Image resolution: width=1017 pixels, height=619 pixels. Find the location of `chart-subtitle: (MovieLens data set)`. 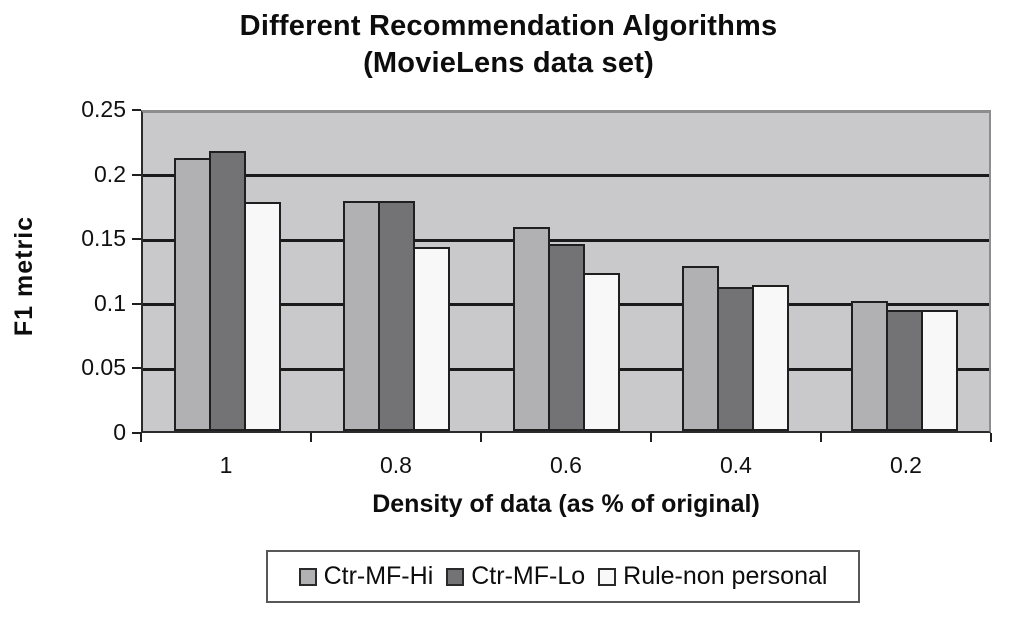

chart-subtitle: (MovieLens data set) is located at coordinates (508, 63).